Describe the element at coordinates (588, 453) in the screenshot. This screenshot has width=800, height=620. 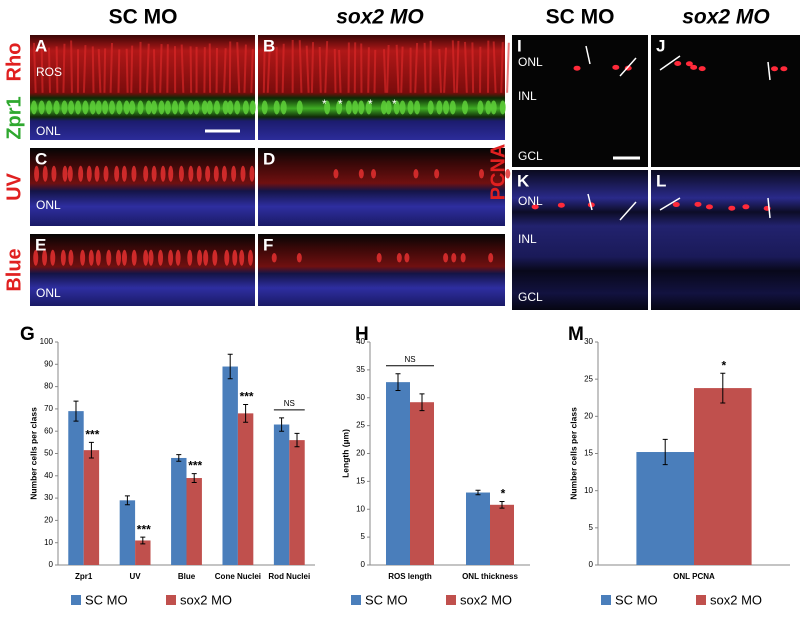
I see `y-tick-label: 15` at that location.